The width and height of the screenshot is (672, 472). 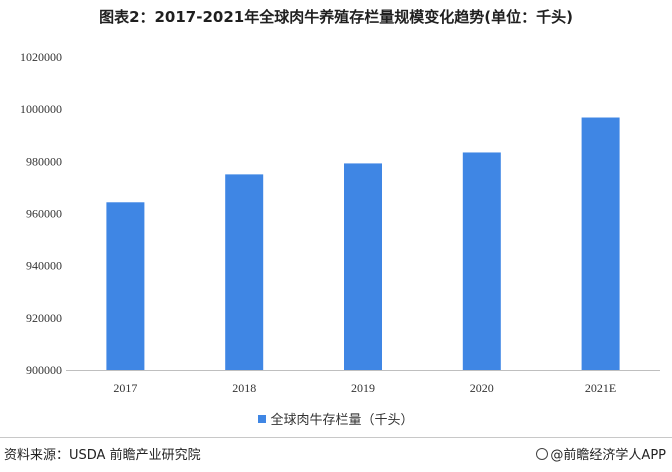 I want to click on legend-label: 全球肉牛存栏量（千头）, so click(x=342, y=420).